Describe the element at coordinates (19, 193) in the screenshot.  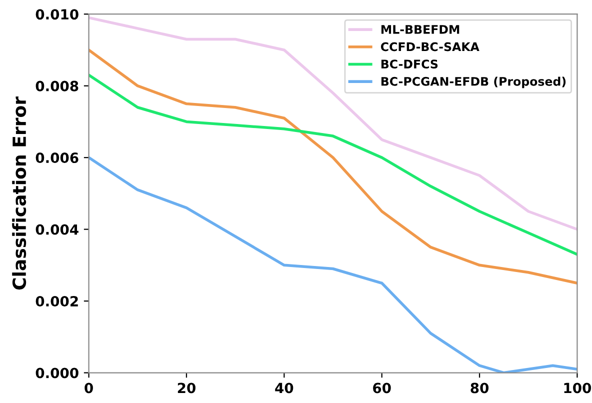
I see `y-axis-title: Classification Error` at that location.